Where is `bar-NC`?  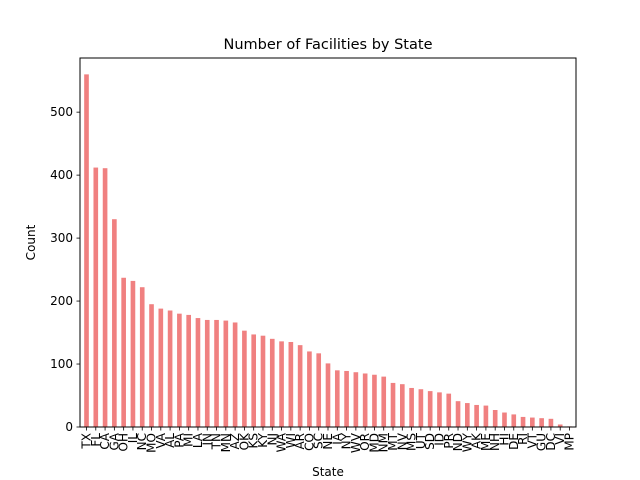
bar-NC is located at coordinates (142, 357).